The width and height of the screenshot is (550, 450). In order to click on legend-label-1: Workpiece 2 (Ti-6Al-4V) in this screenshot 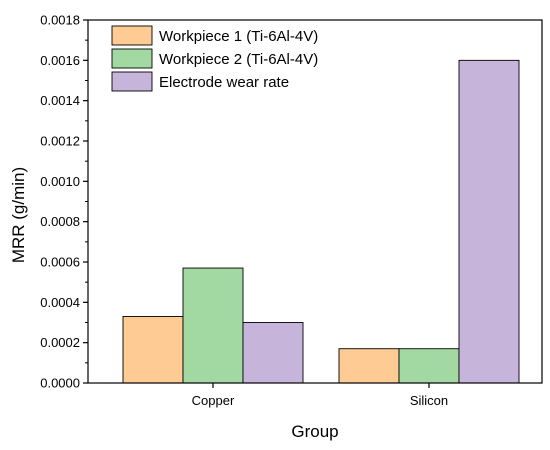, I will do `click(238, 59)`.